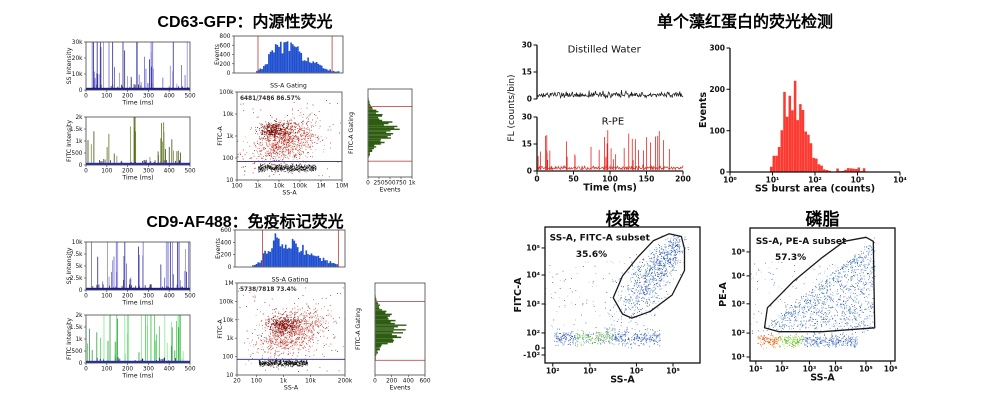  I want to click on trace-baseline, so click(138, 163).